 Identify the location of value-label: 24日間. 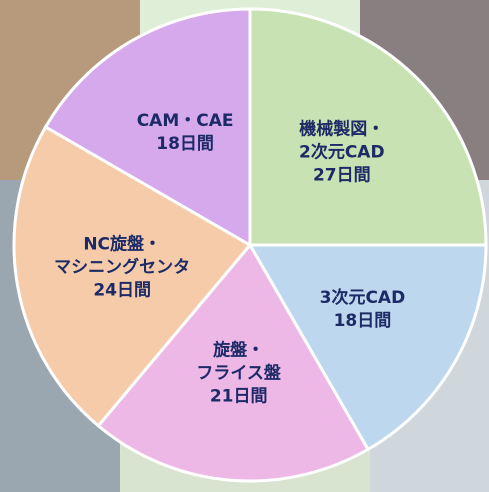
(122, 290).